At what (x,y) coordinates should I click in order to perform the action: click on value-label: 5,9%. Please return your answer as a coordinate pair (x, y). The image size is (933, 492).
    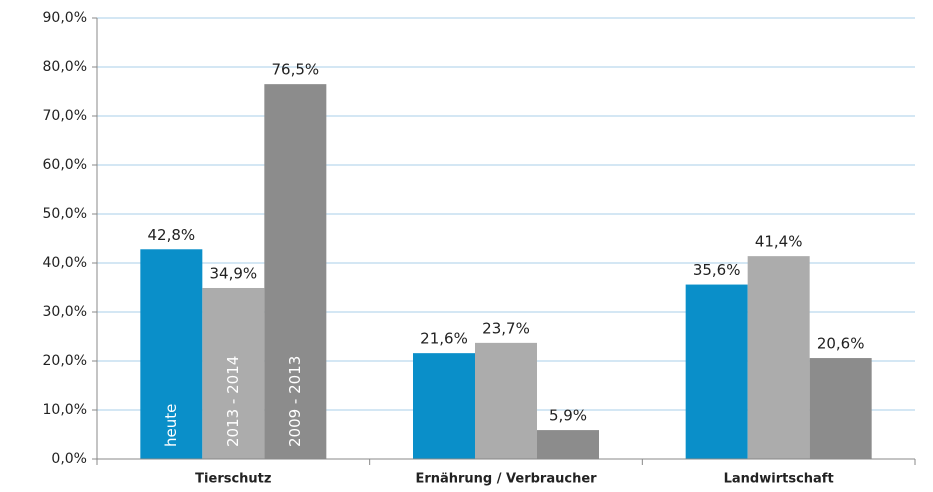
    Looking at the image, I should click on (568, 416).